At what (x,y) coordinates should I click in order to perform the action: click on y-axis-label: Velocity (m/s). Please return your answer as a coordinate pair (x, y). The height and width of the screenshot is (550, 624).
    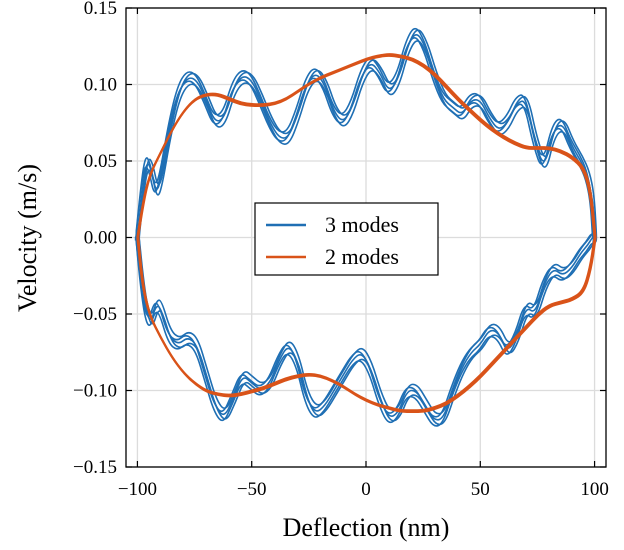
    Looking at the image, I should click on (27, 238).